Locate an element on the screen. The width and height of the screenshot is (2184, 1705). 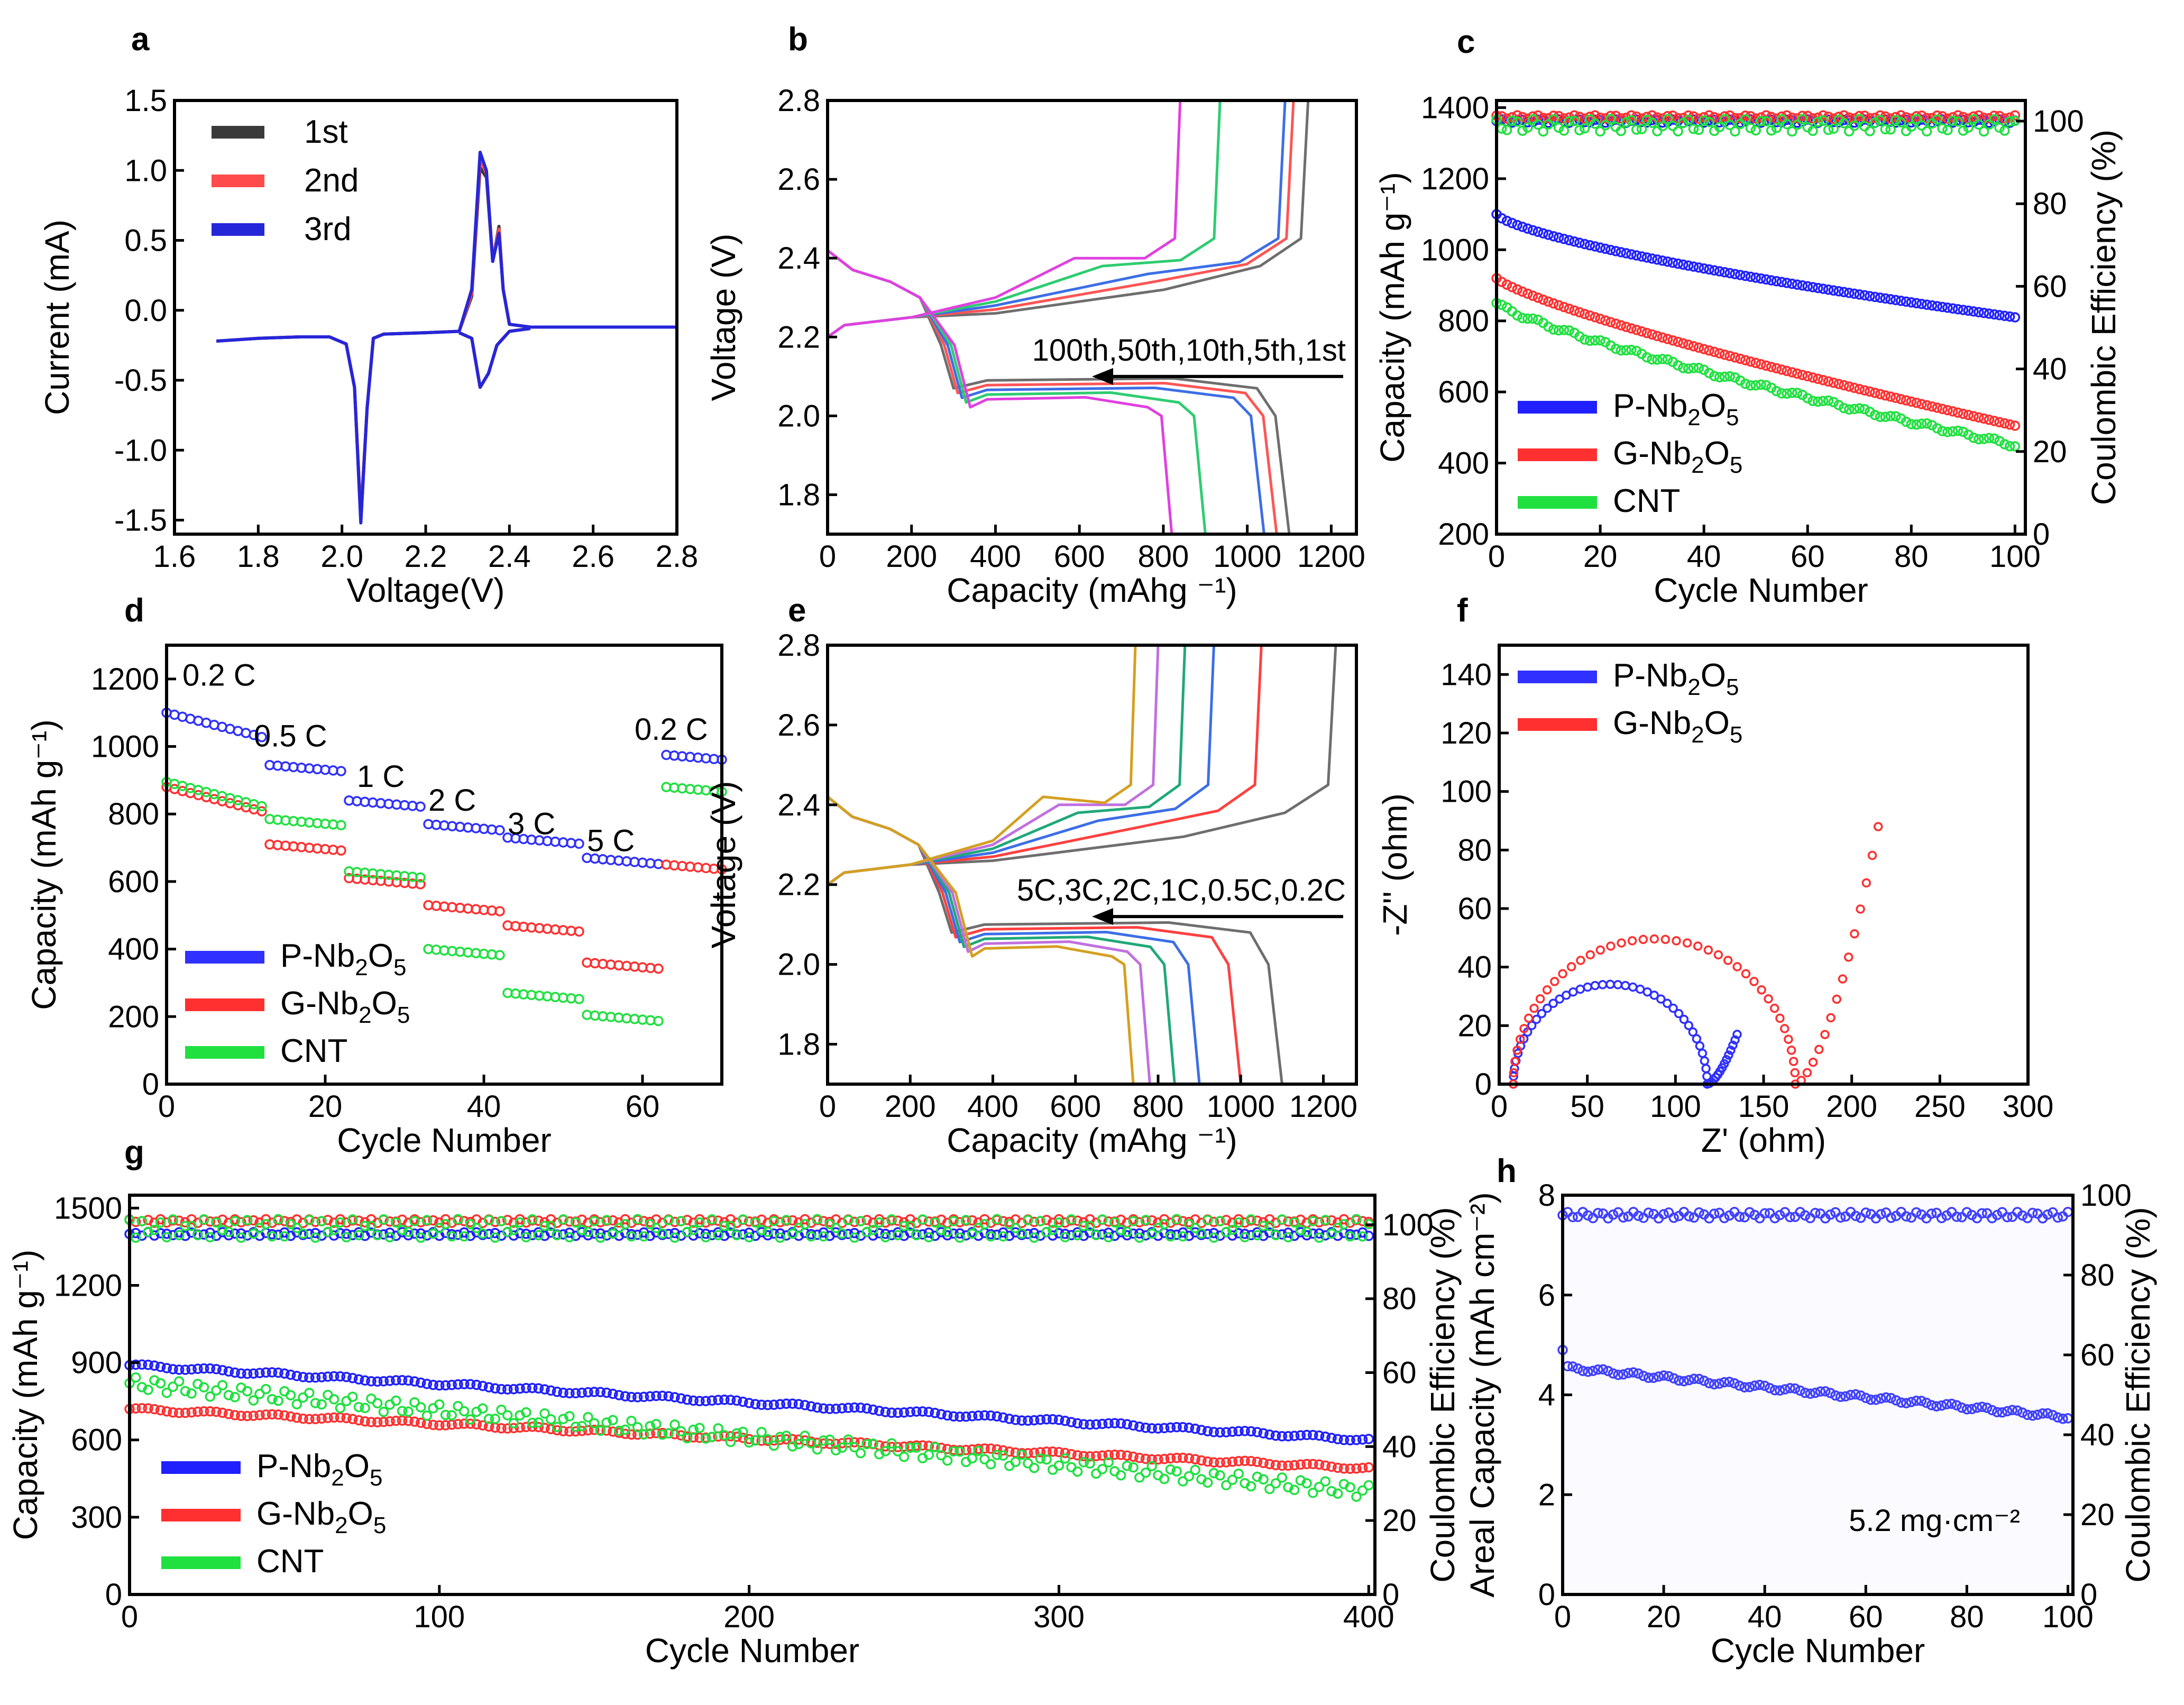
legend-2-label-base: CNT is located at coordinates (290, 1561).